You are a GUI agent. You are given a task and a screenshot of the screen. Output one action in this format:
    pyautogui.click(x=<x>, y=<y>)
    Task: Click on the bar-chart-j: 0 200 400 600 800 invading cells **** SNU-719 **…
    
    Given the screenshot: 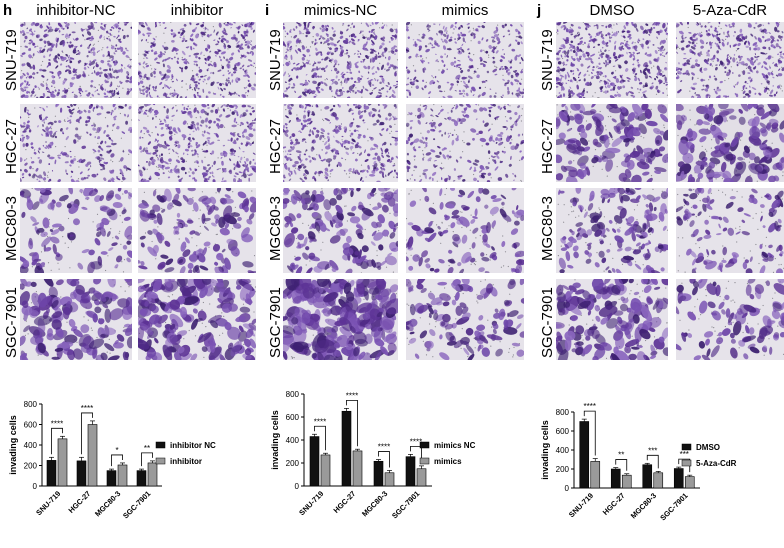 What is the action you would take?
    pyautogui.click(x=638, y=462)
    